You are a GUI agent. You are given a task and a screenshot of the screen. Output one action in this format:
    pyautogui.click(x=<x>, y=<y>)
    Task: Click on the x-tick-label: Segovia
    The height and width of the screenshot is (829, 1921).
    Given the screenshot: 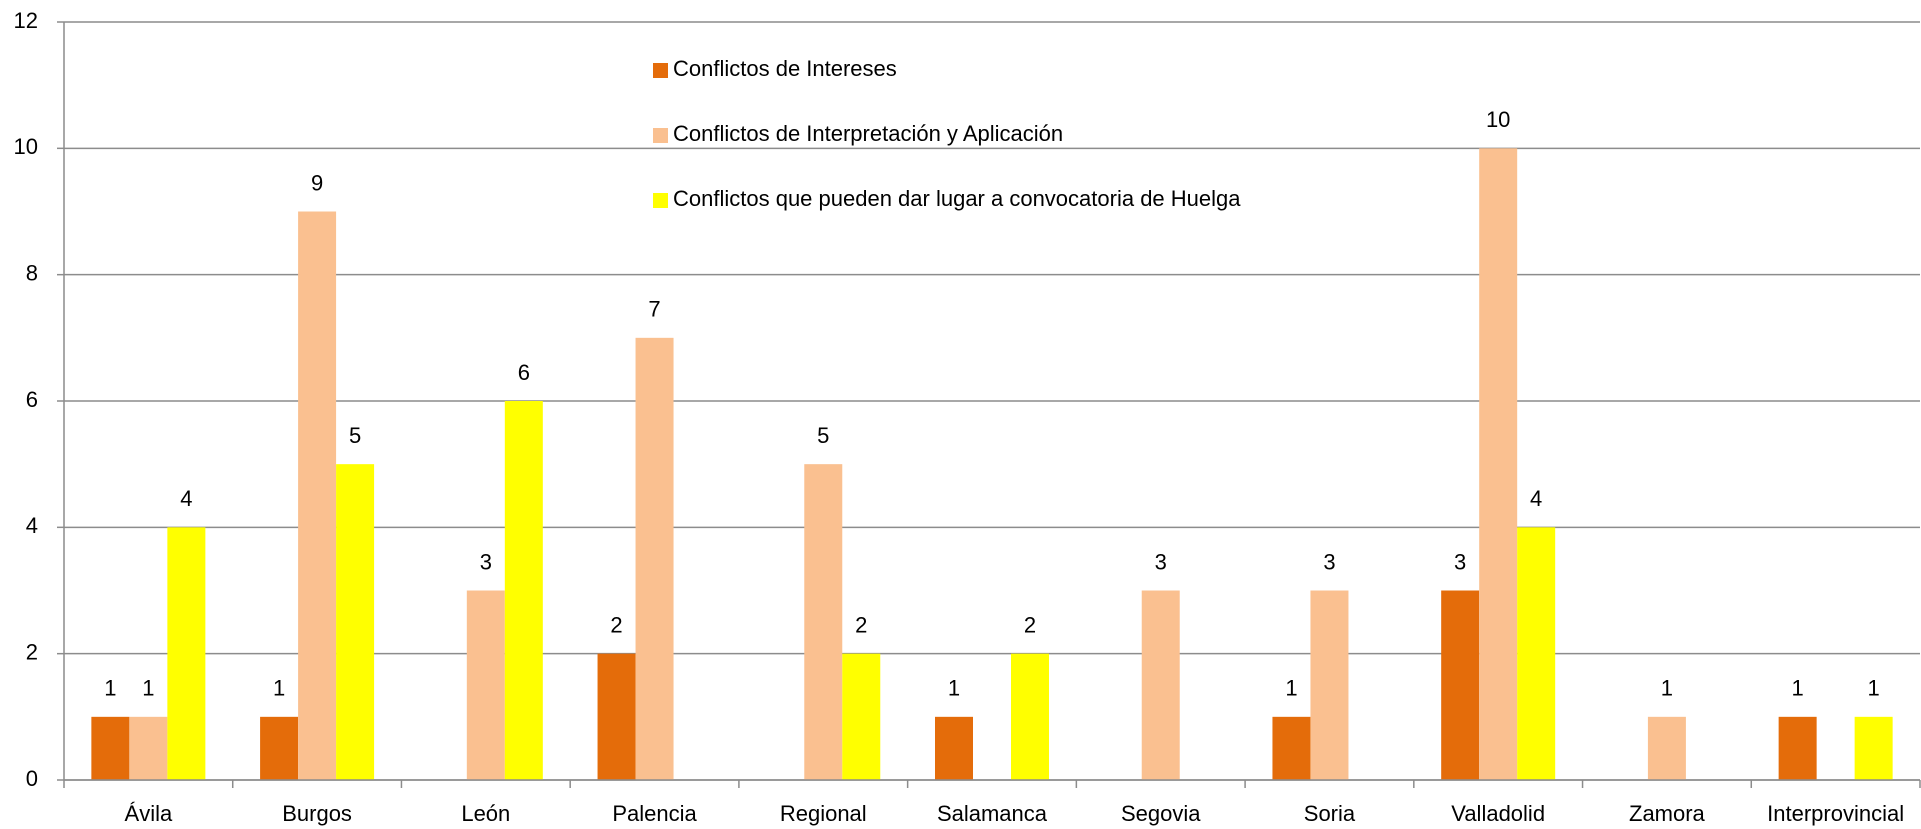 What is the action you would take?
    pyautogui.click(x=1161, y=813)
    